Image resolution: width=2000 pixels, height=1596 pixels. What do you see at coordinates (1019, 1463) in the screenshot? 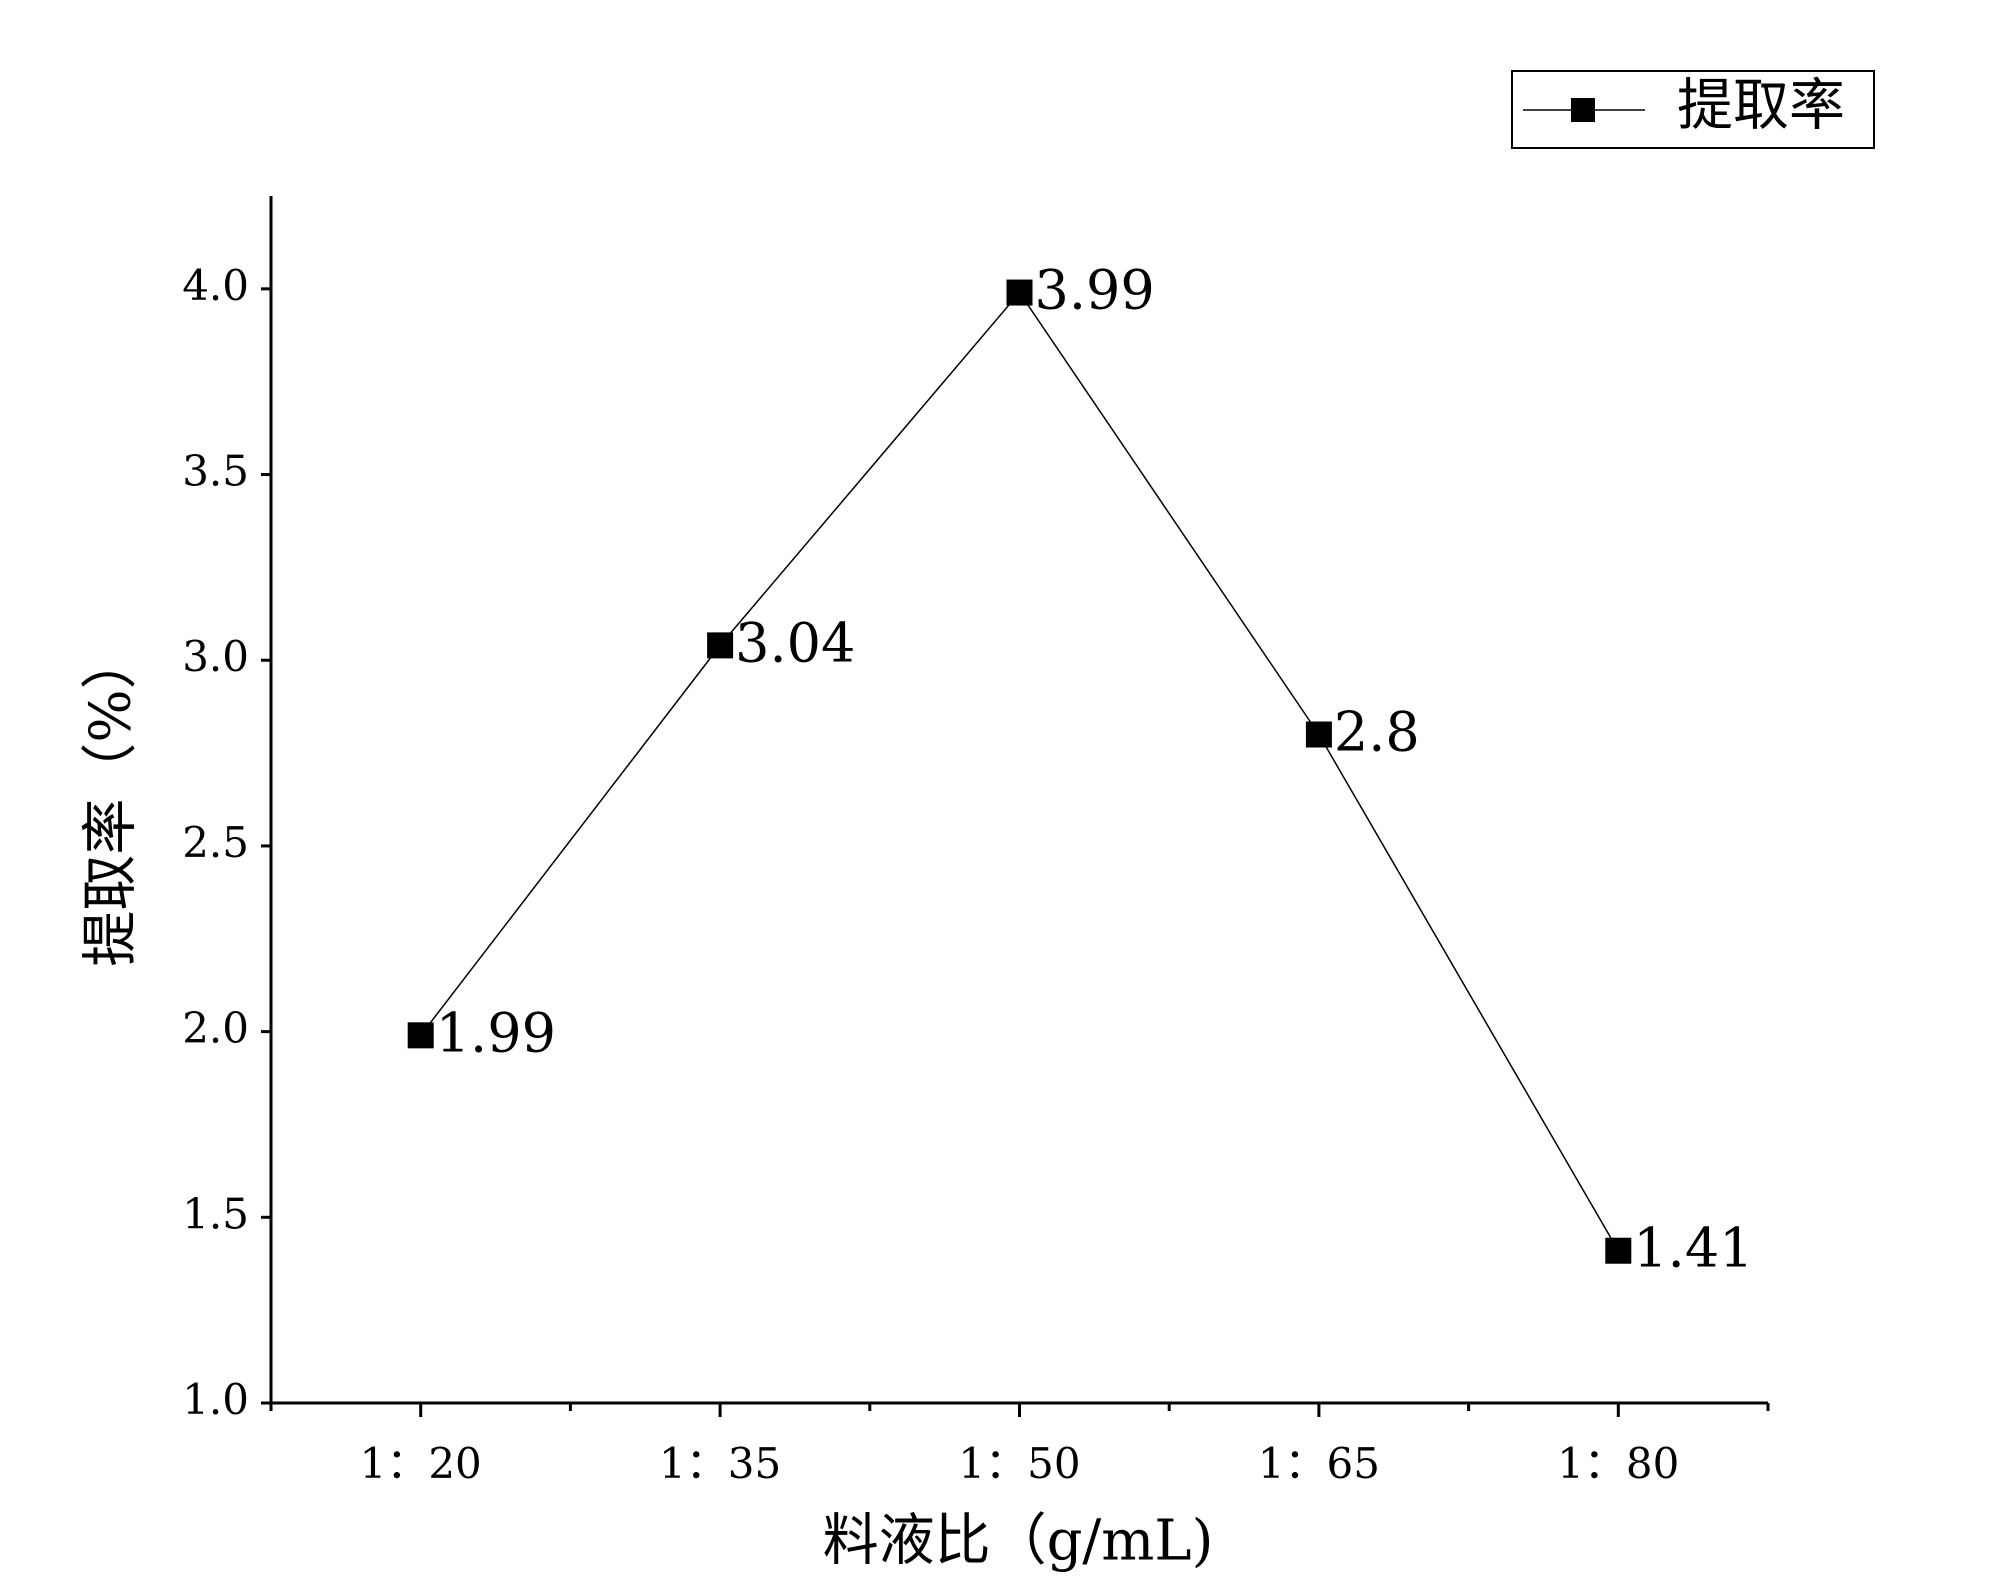
I see `x-tick-label: 1：50` at bounding box center [1019, 1463].